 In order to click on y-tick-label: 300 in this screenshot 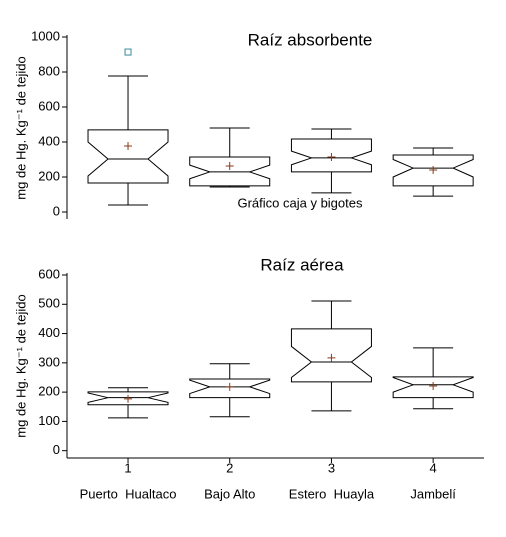, I will do `click(49, 361)`.